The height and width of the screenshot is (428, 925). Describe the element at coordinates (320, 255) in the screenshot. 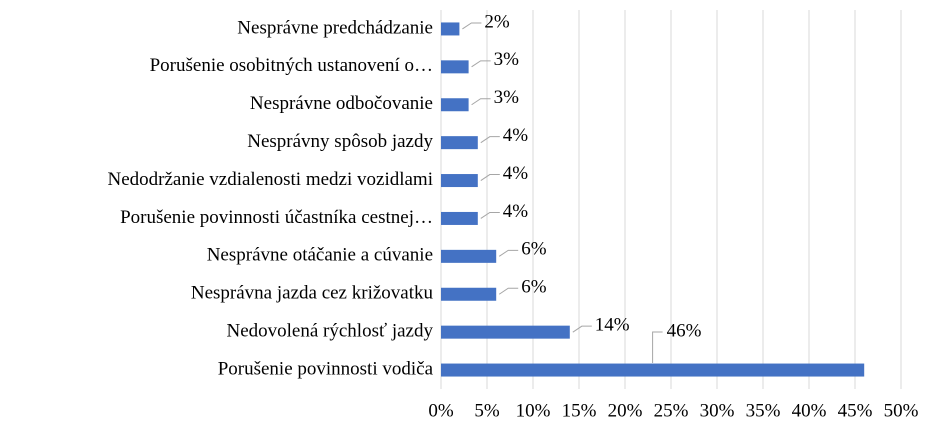

I see `y-tick-label: Nesprávne otáčanie a cúvanie` at that location.